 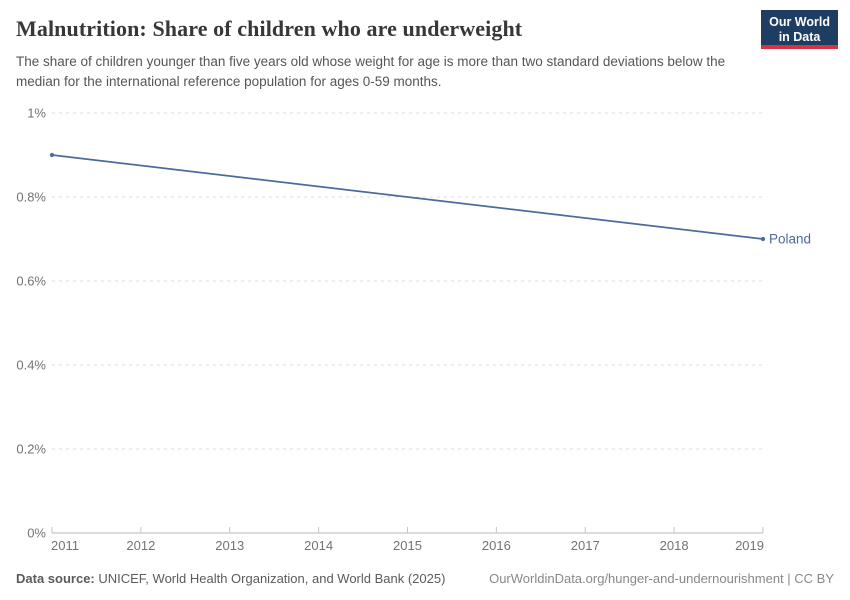 What do you see at coordinates (36, 113) in the screenshot?
I see `y-axis-tick-label: 1%` at bounding box center [36, 113].